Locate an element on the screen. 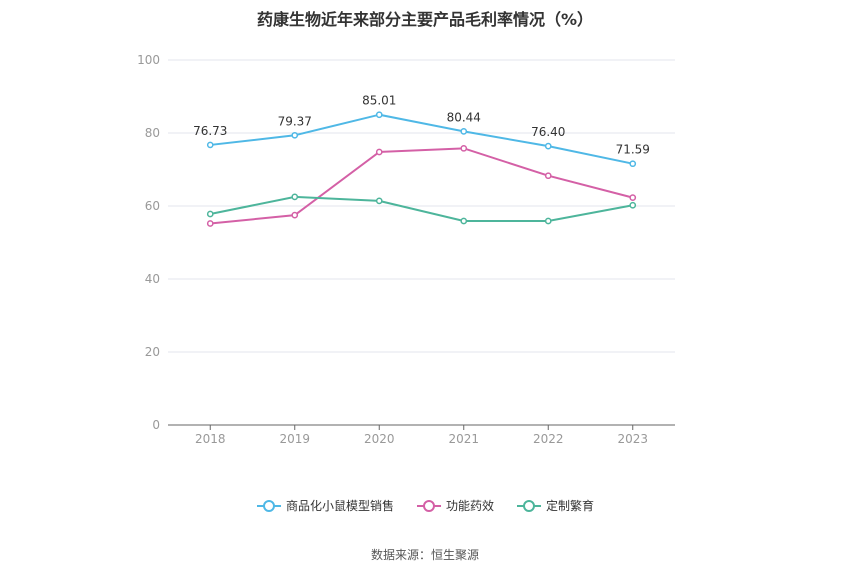 This screenshot has height=575, width=850. data-label: 85.01 is located at coordinates (379, 101).